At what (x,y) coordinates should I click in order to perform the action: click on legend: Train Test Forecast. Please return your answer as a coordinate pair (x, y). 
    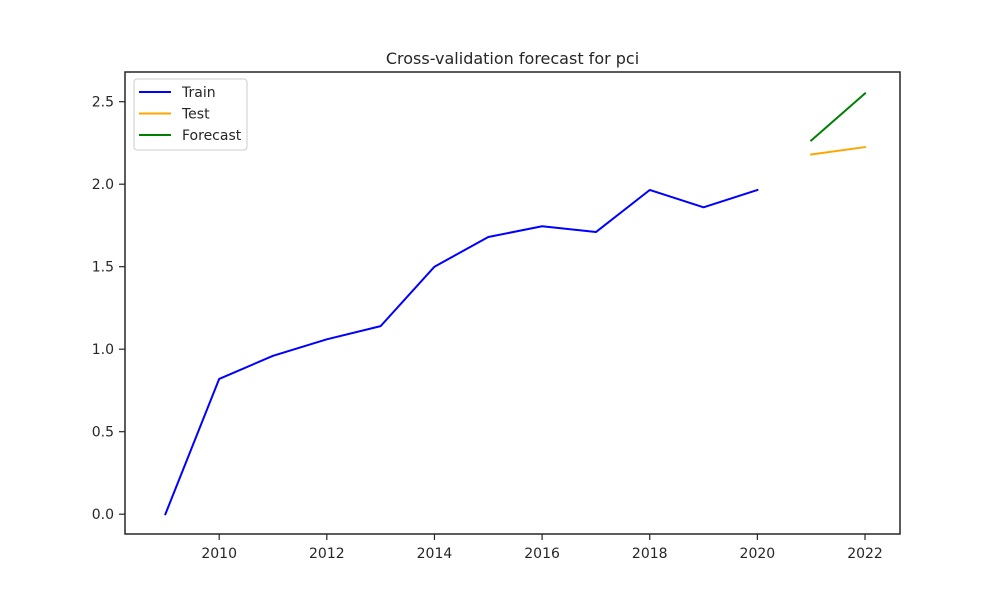
    Looking at the image, I should click on (190, 114).